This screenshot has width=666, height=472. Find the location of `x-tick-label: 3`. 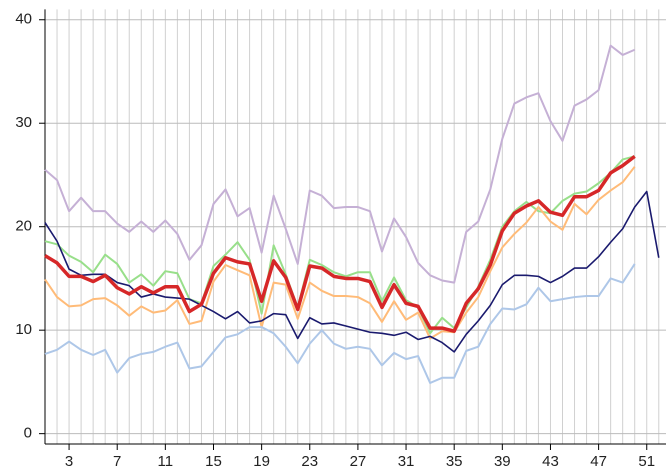

x-tick-label: 3 is located at coordinates (69, 461).